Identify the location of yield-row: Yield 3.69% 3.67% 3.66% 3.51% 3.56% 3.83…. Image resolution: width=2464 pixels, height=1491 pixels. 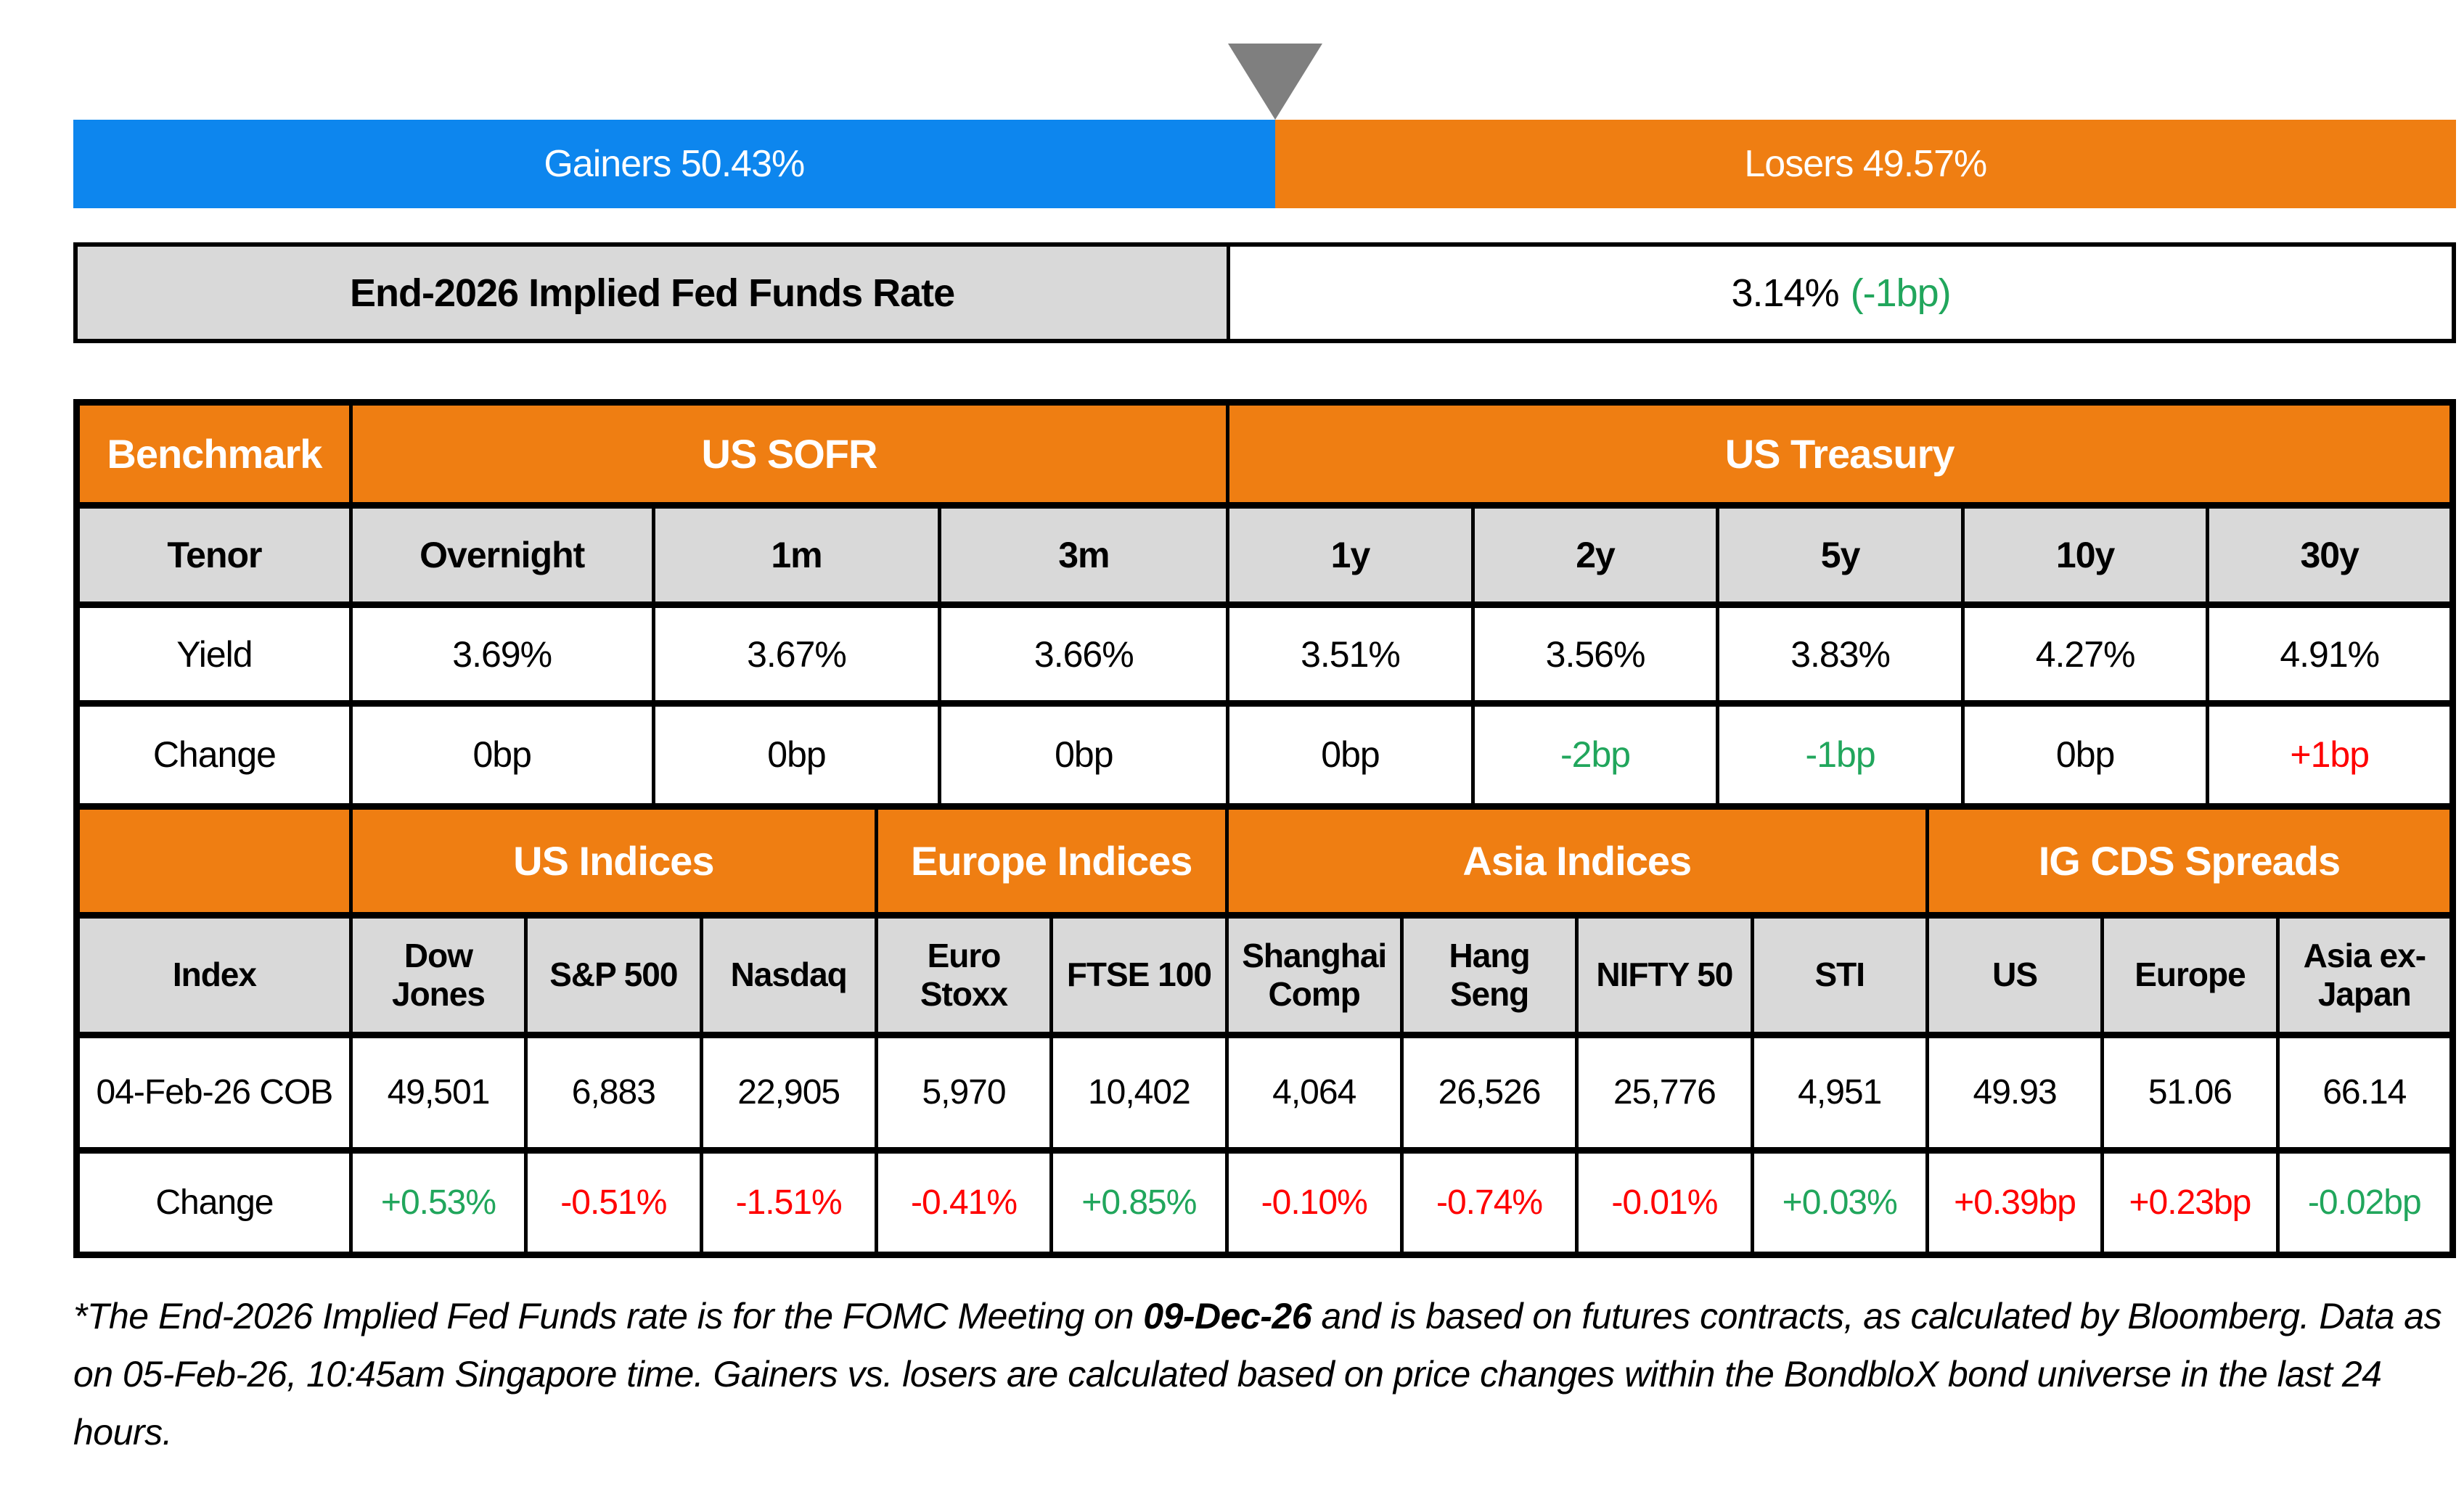
(1265, 654).